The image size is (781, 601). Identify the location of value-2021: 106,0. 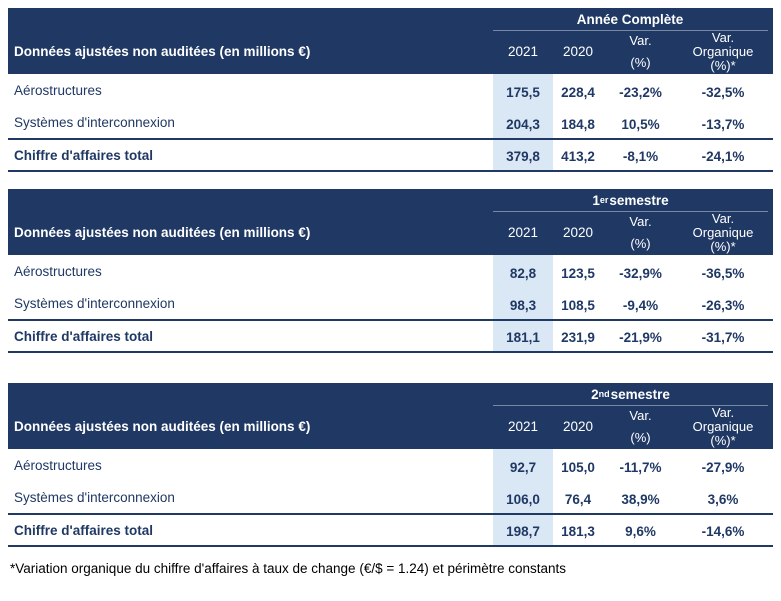
(523, 497).